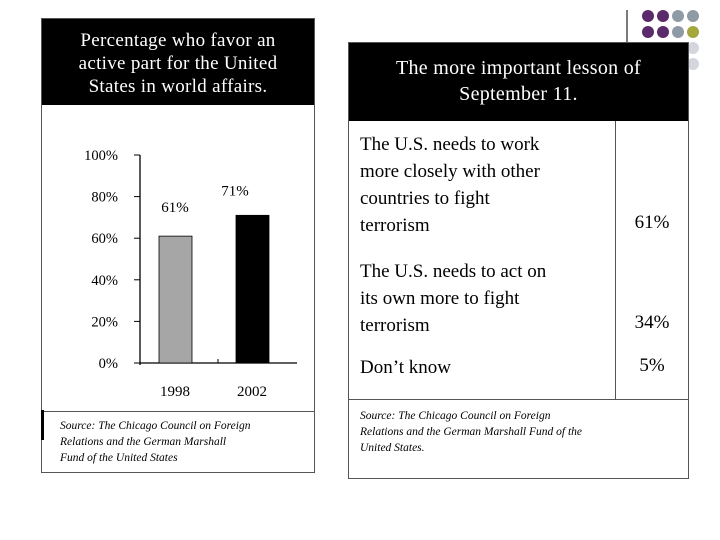 This screenshot has width=720, height=540. Describe the element at coordinates (652, 222) in the screenshot. I see `row-value: 61%` at that location.